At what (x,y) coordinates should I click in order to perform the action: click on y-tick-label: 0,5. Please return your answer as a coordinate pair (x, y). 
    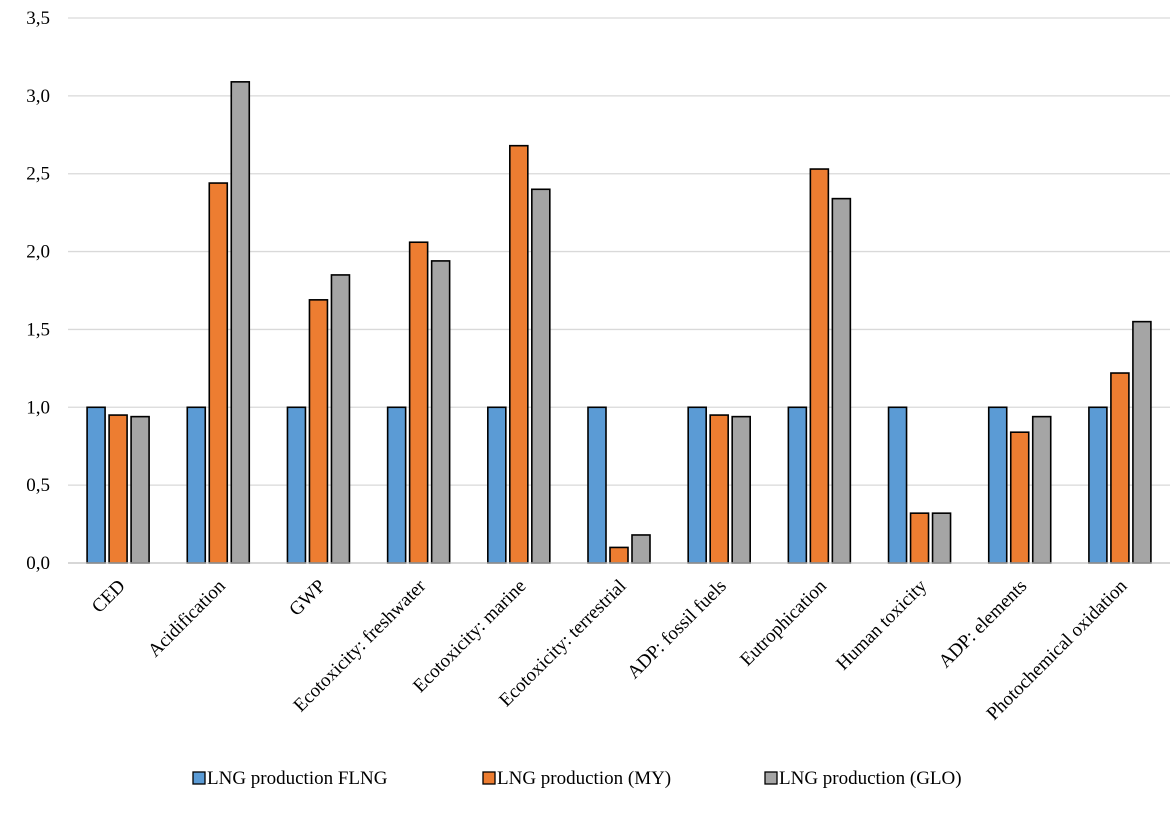
    Looking at the image, I should click on (38, 485).